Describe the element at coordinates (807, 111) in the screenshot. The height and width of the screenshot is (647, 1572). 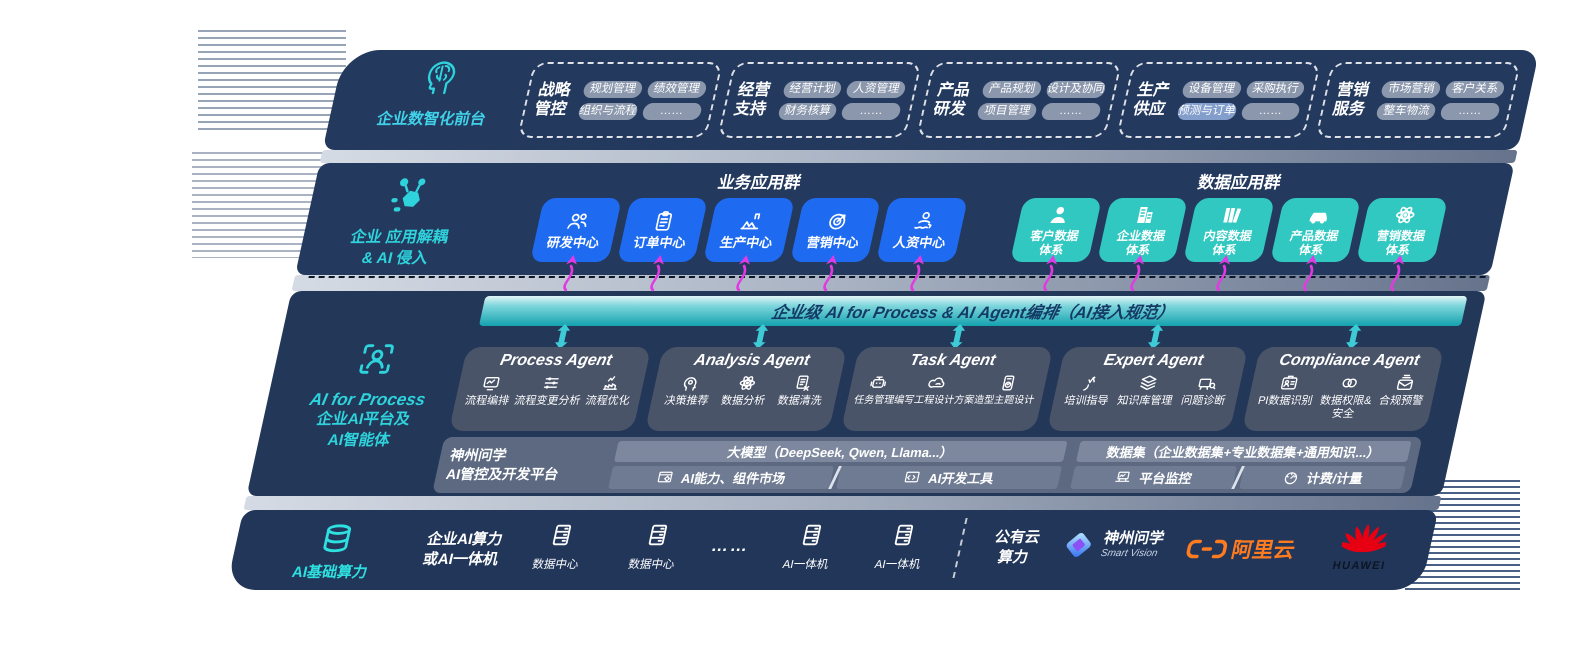
I see `pill: 财务核算` at that location.